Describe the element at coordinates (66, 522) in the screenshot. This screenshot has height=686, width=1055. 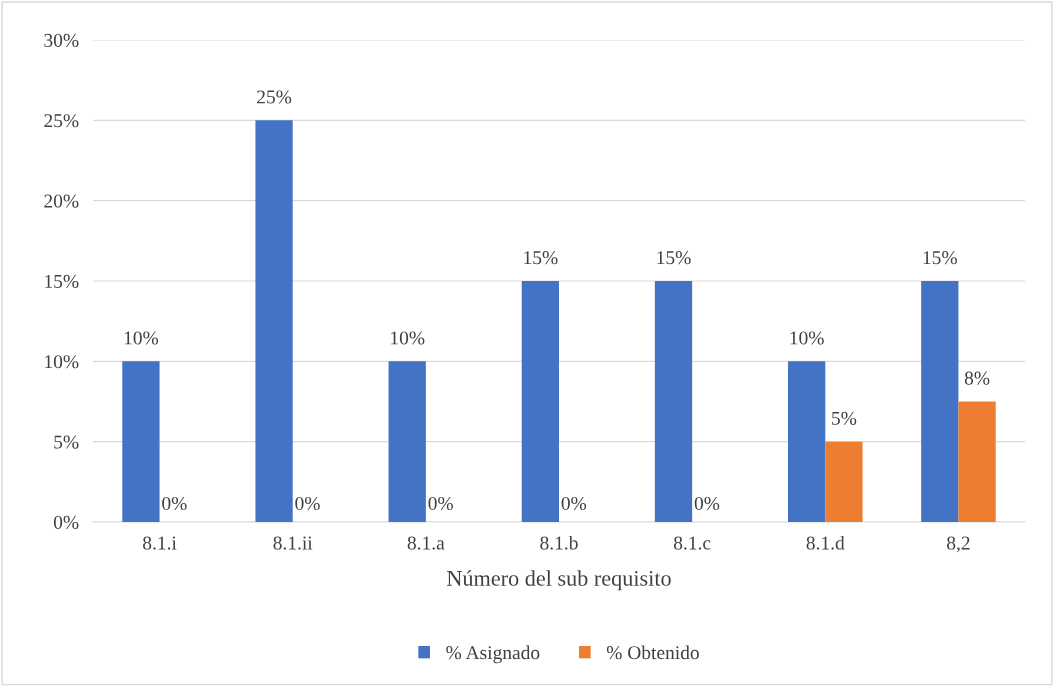
I see `y-tick-label: 0%` at that location.